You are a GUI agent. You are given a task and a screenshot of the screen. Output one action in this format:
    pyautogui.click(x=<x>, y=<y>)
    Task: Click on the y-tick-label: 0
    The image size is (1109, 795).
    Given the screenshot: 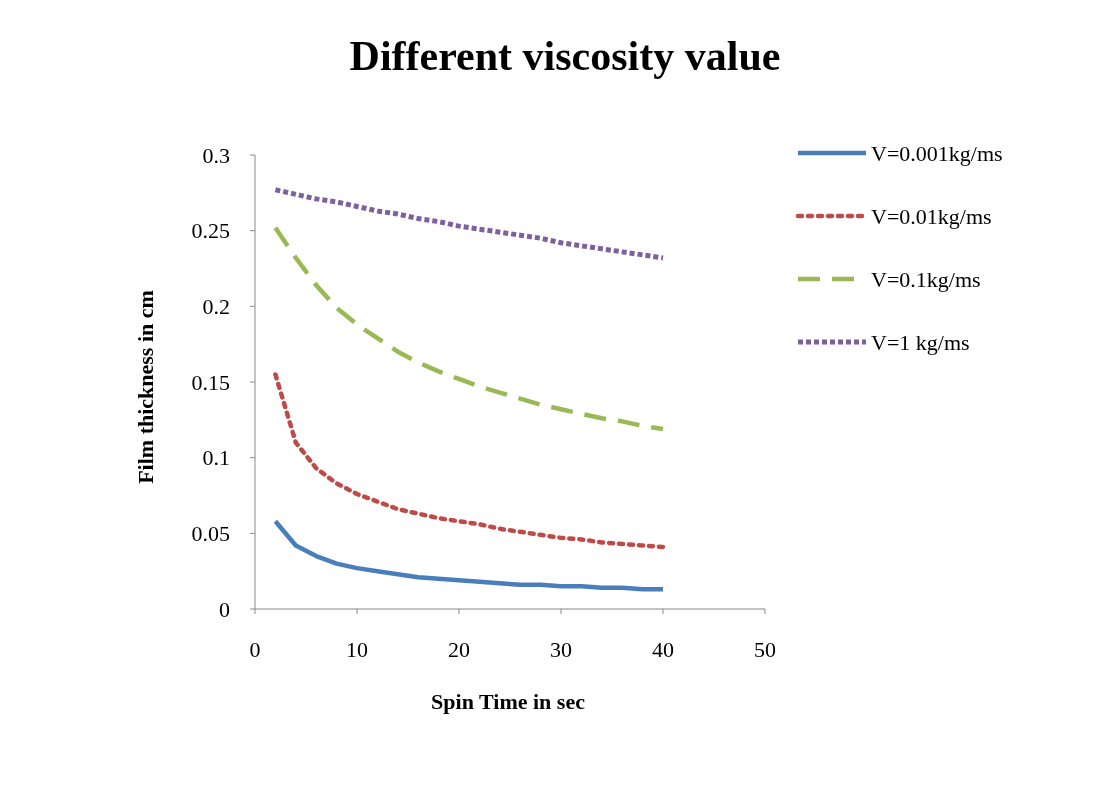 What is the action you would take?
    pyautogui.click(x=224, y=609)
    